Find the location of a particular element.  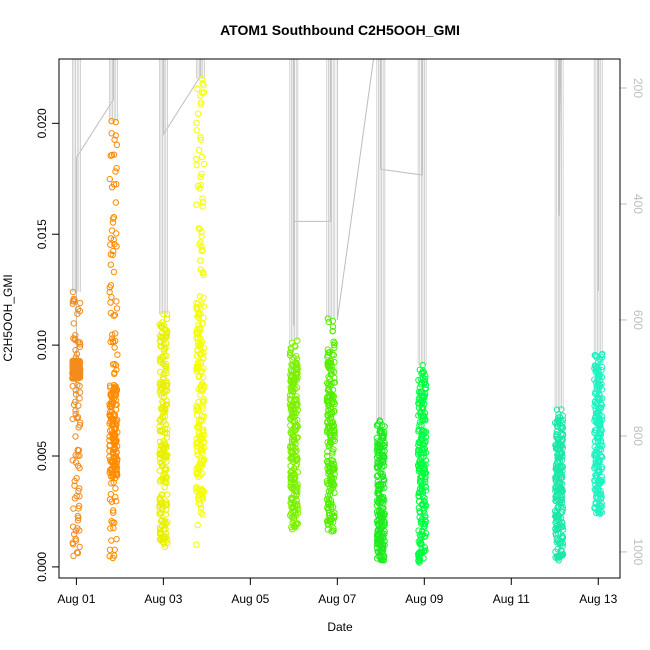

y-tick-label: 0.005 is located at coordinates (42, 456).